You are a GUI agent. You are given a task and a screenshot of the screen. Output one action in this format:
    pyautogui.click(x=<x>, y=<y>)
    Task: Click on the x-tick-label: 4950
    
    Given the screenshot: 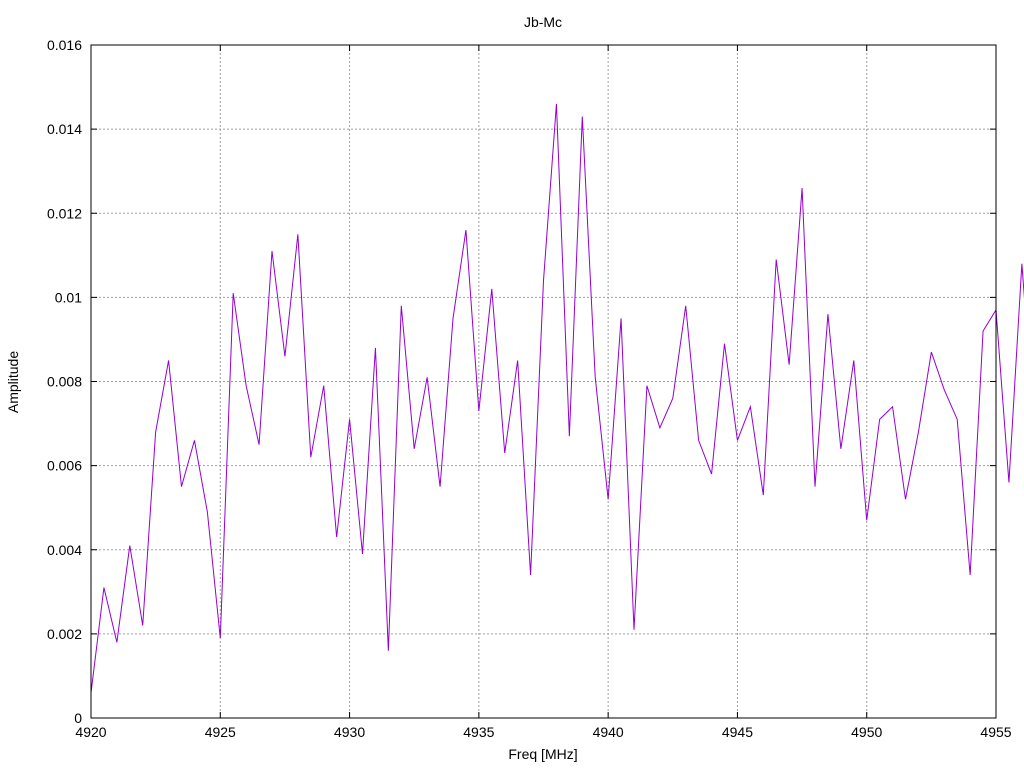 What is the action you would take?
    pyautogui.click(x=866, y=732)
    